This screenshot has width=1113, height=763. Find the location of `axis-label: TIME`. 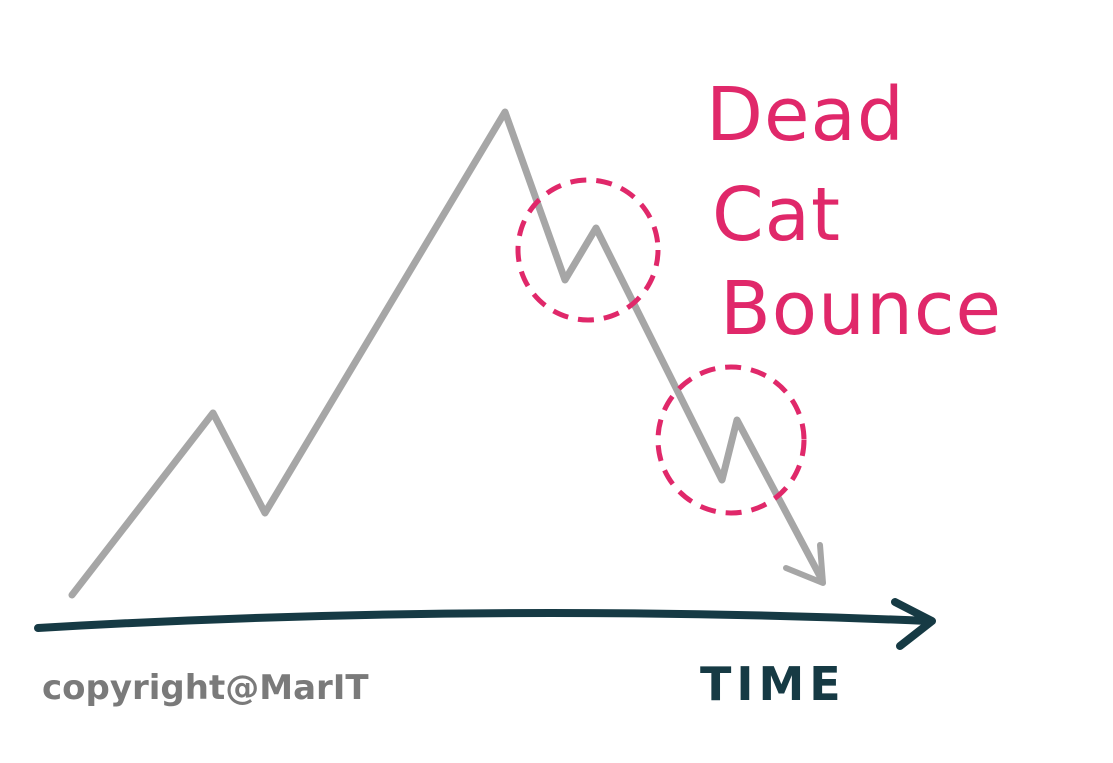

axis-label: TIME is located at coordinates (773, 684).